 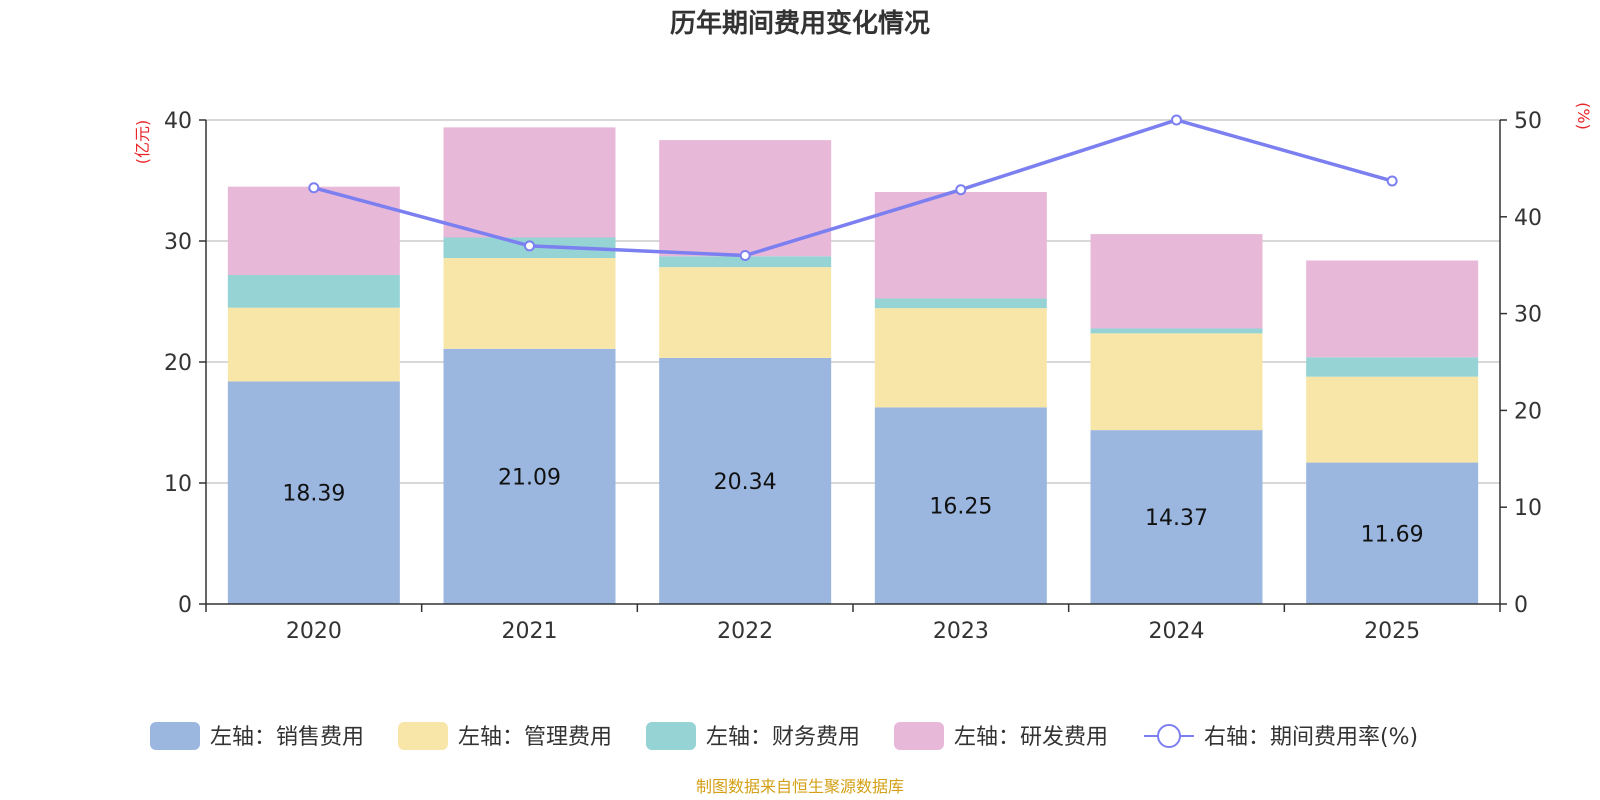 What do you see at coordinates (1176, 331) in the screenshot?
I see `bar-3-2024` at bounding box center [1176, 331].